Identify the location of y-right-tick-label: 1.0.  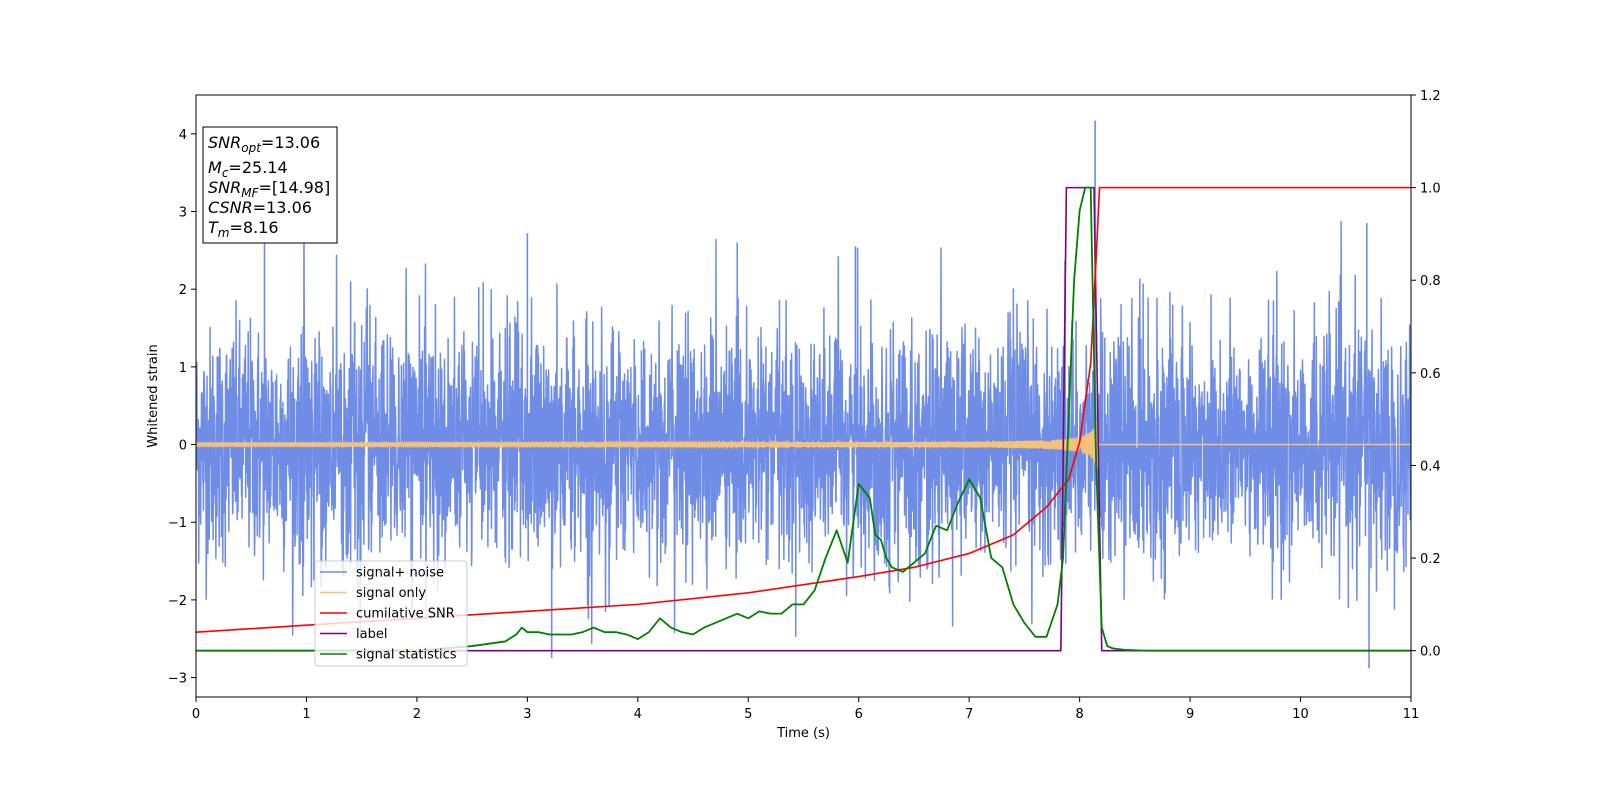
(1430, 189).